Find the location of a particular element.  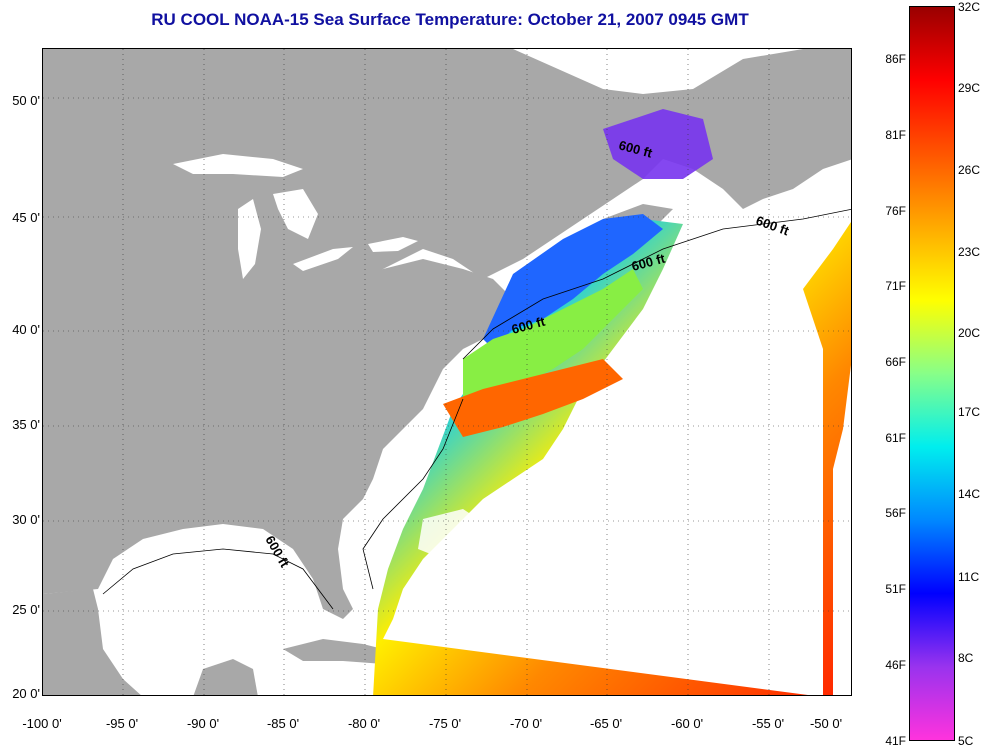

colorbar-fahrenheit-label: 61F is located at coordinates (895, 438).